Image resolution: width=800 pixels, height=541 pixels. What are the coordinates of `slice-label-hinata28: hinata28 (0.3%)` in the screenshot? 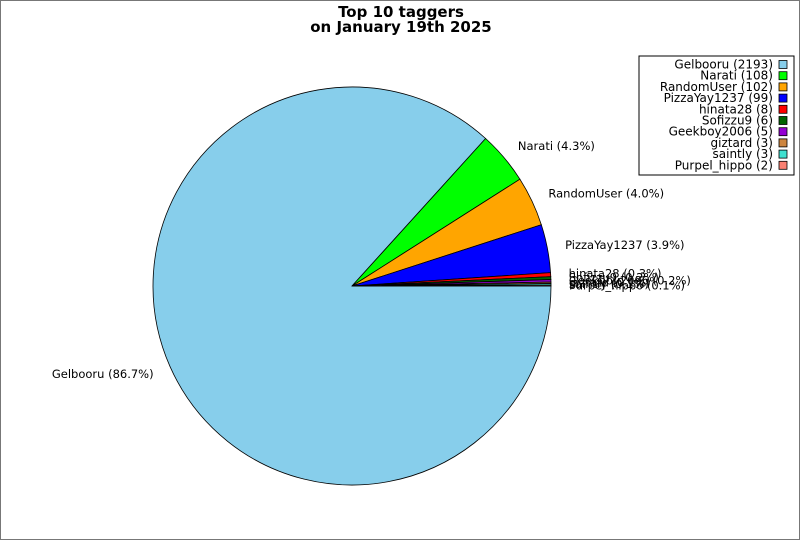 It's located at (615, 274).